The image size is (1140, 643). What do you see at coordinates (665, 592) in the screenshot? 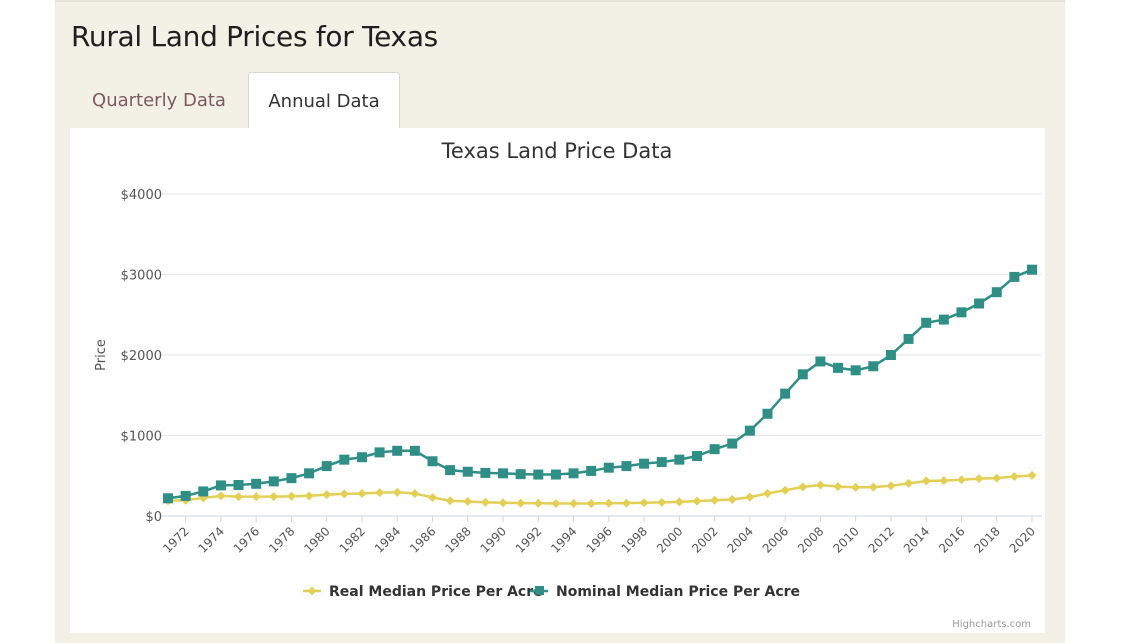
I see `legend-item-nominal: Nominal Median Price Per Acre` at bounding box center [665, 592].